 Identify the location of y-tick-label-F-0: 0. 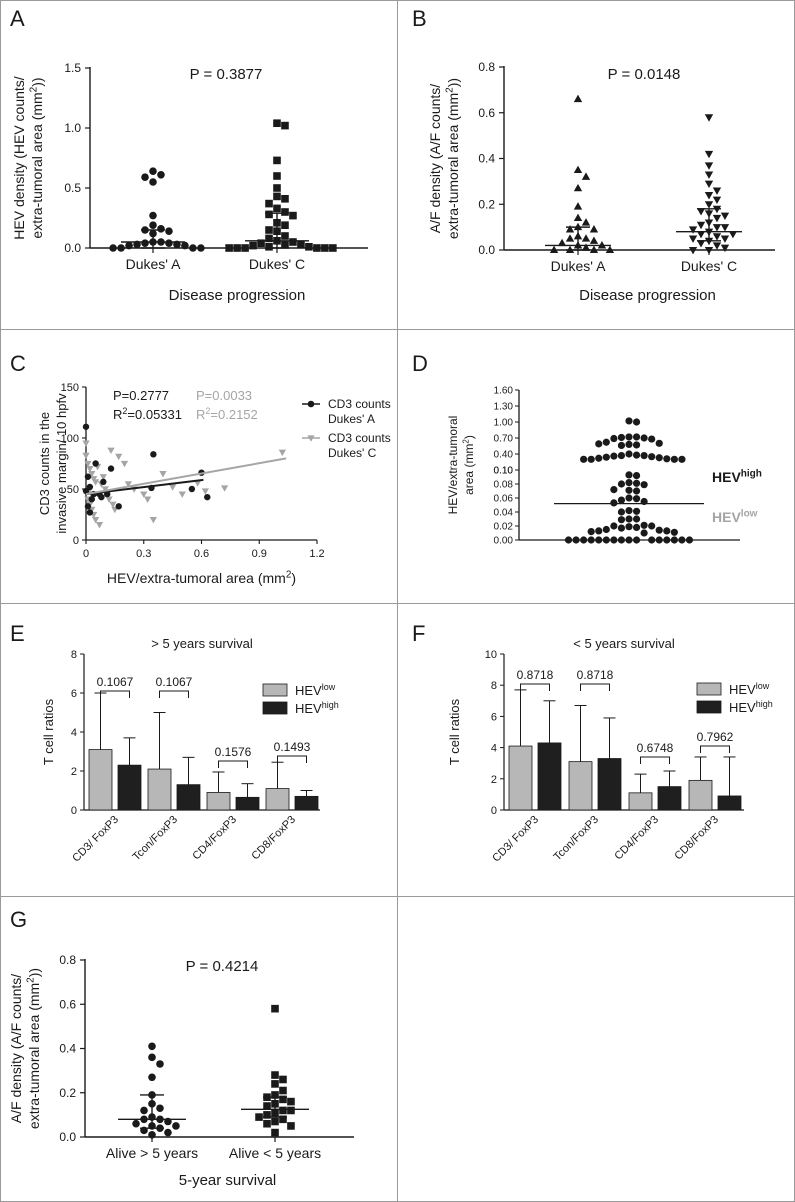
(494, 811).